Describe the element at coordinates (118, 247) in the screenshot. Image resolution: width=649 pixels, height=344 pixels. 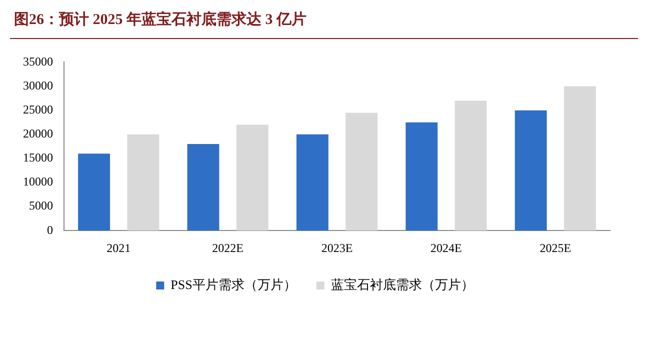
I see `x-tick-label: 2021` at that location.